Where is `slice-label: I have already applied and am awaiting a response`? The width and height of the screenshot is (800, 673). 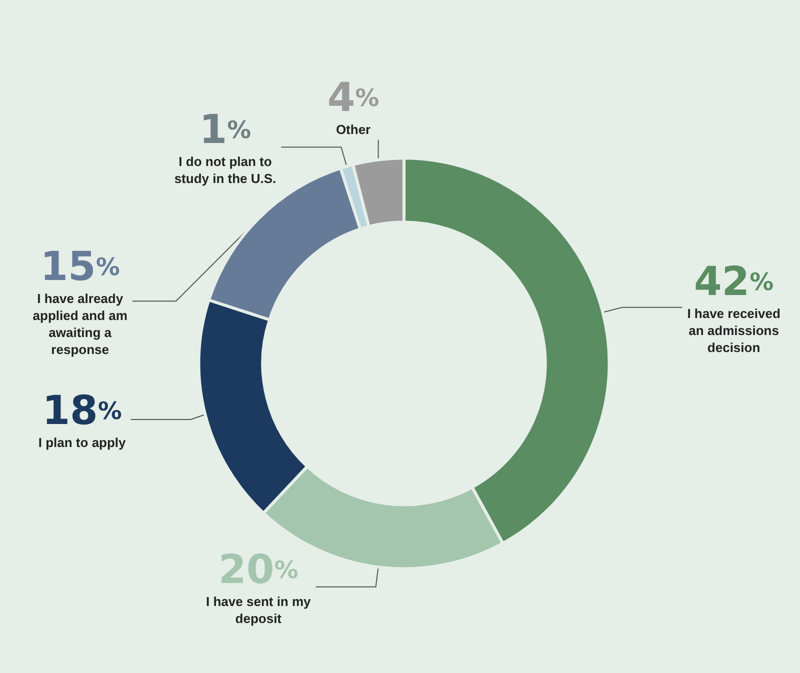 slice-label: I have already applied and am awaiting a response is located at coordinates (80, 324).